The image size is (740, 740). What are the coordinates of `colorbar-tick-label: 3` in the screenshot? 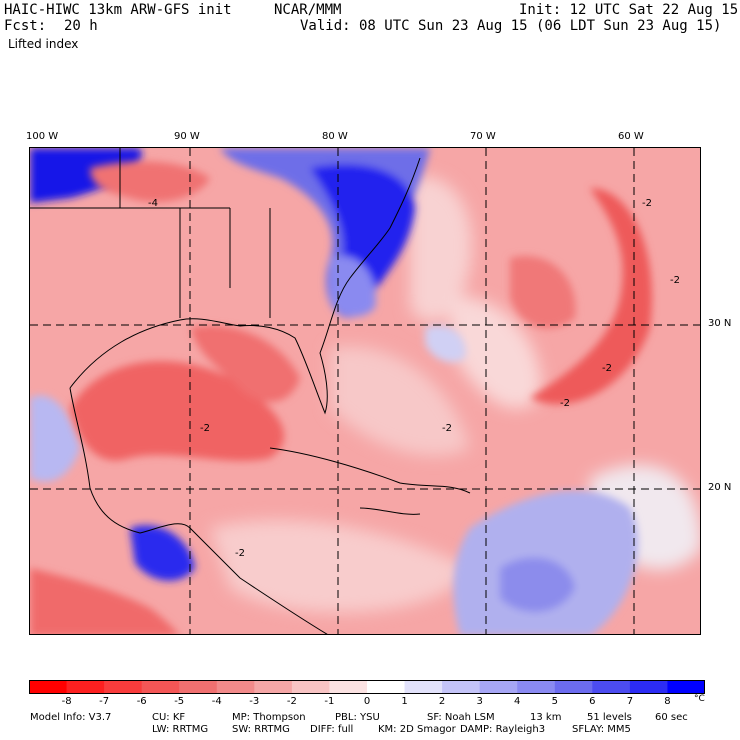 It's located at (479, 701).